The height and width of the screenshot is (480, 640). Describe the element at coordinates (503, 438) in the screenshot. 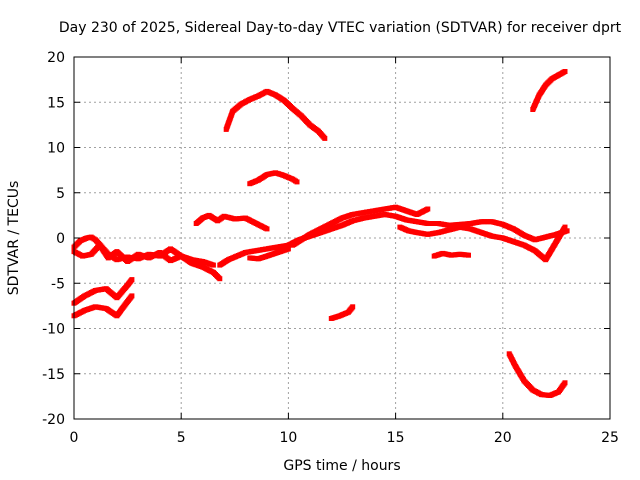

I see `x-tick-label: 20` at that location.